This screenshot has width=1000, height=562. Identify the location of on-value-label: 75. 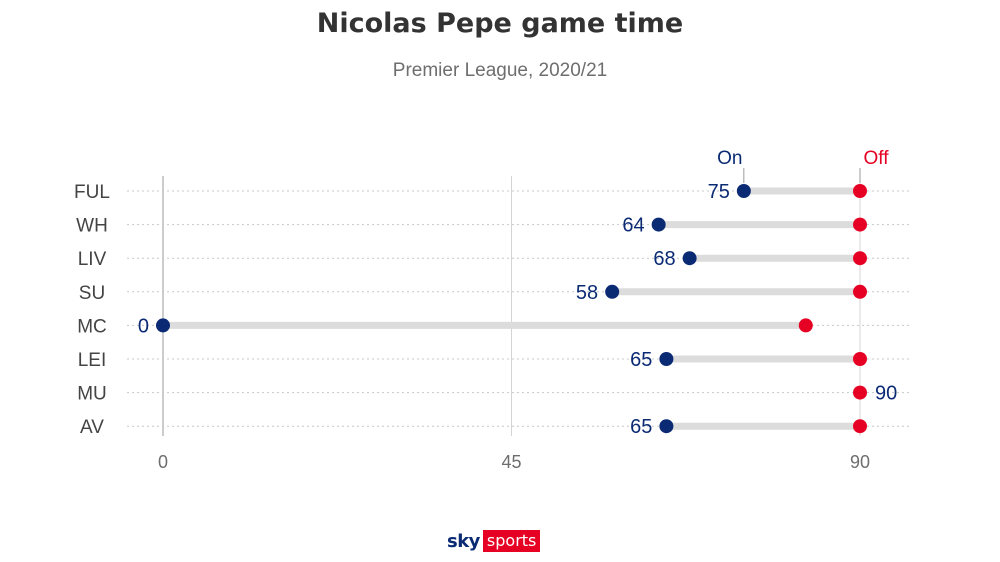
(719, 192).